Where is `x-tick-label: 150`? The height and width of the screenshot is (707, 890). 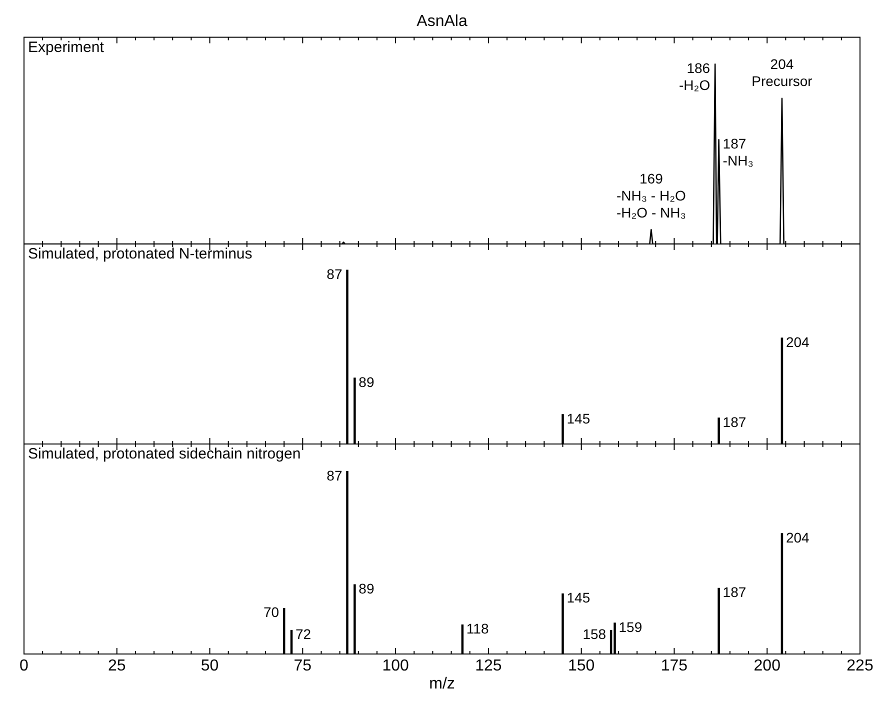 x-tick-label: 150 is located at coordinates (581, 665).